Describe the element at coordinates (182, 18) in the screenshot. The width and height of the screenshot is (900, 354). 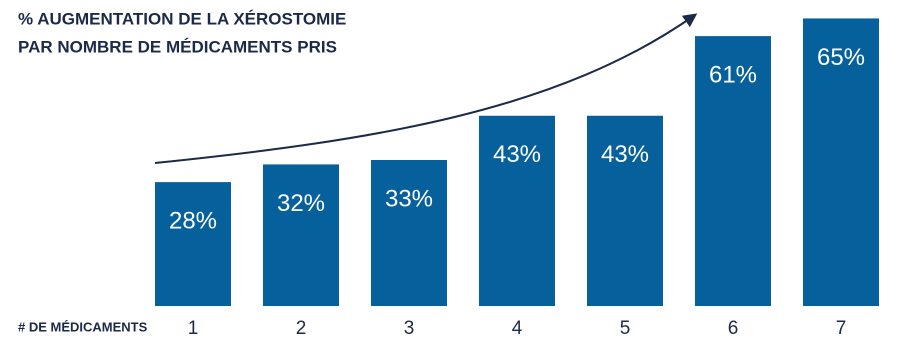
I see `chart-title: % AUGMENTATION DE LA XÉROSTOMIE` at that location.